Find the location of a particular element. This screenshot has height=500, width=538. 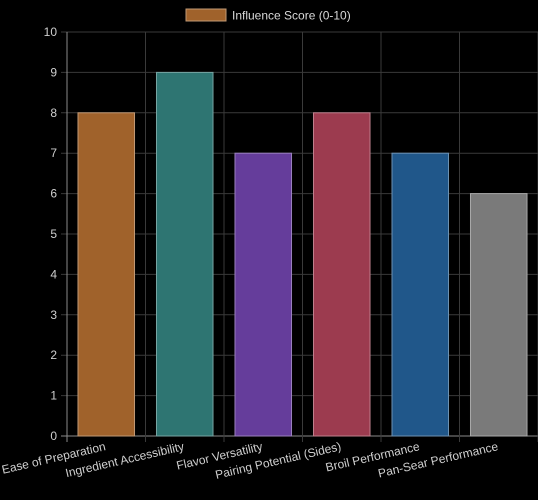

y-tick-label: 2 is located at coordinates (53, 355).